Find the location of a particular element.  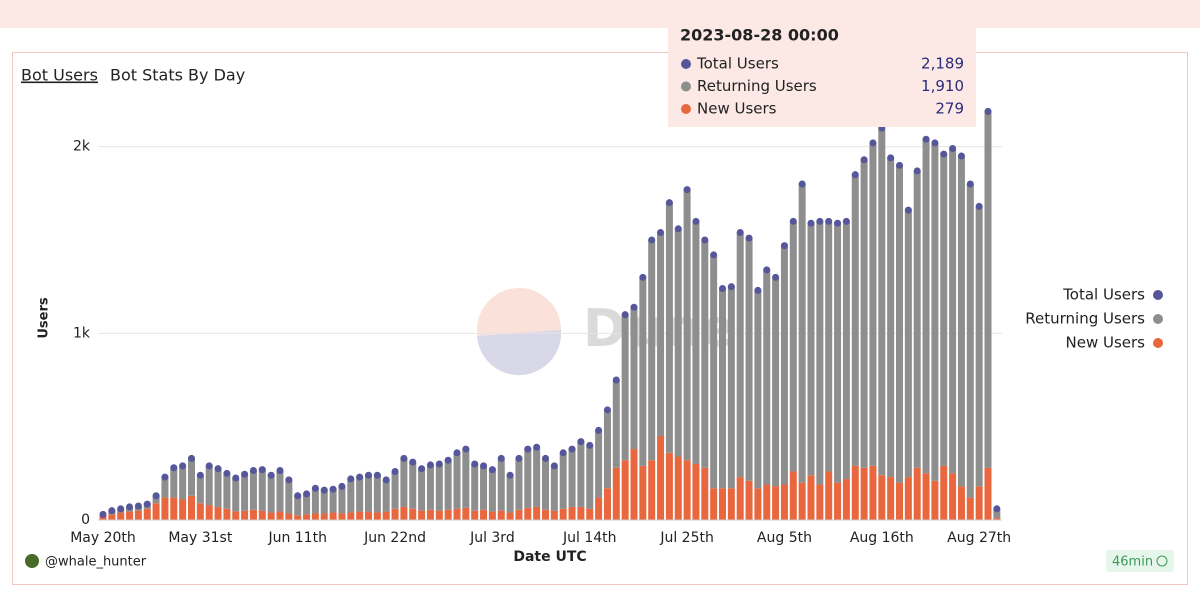

legend-label: Total Users is located at coordinates (1103, 295).